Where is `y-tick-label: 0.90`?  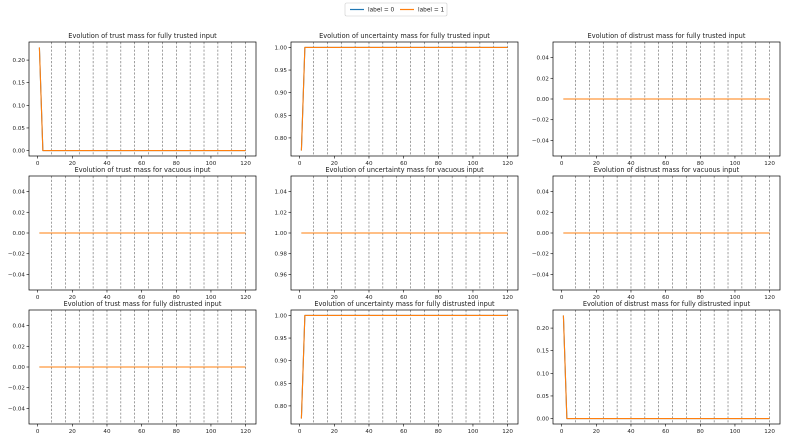 y-tick-label: 0.90 is located at coordinates (281, 362).